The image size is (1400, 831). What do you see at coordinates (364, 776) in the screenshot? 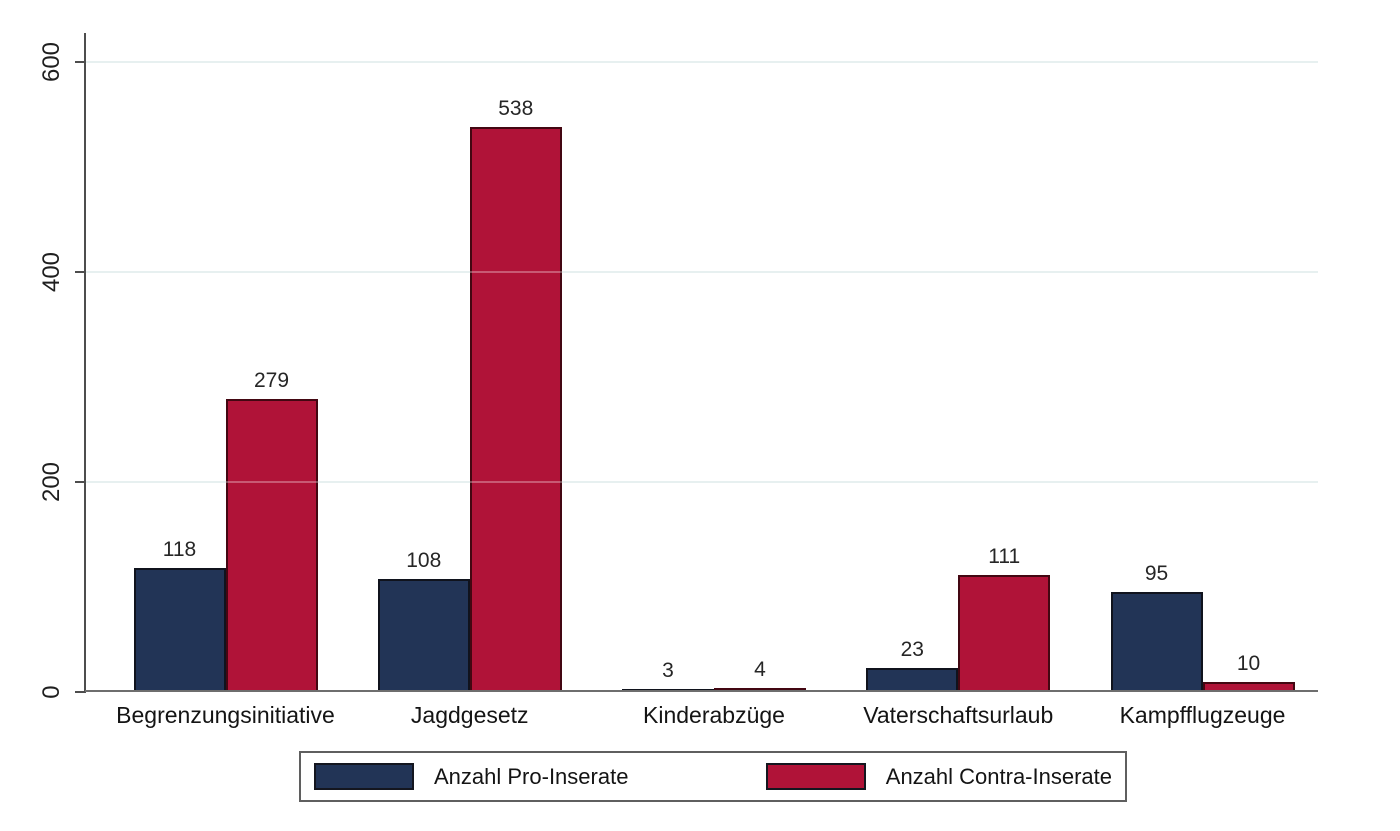
I see `legend-swatch-pro` at bounding box center [364, 776].